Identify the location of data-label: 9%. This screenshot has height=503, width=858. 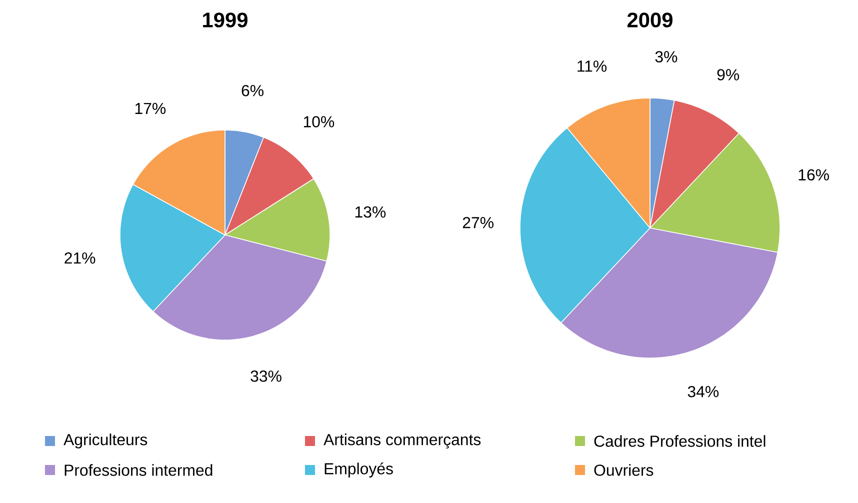
(728, 74).